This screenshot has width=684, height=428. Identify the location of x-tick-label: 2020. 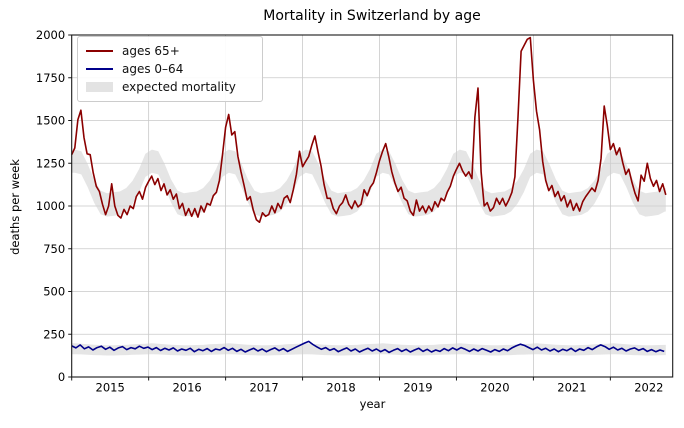
(494, 388).